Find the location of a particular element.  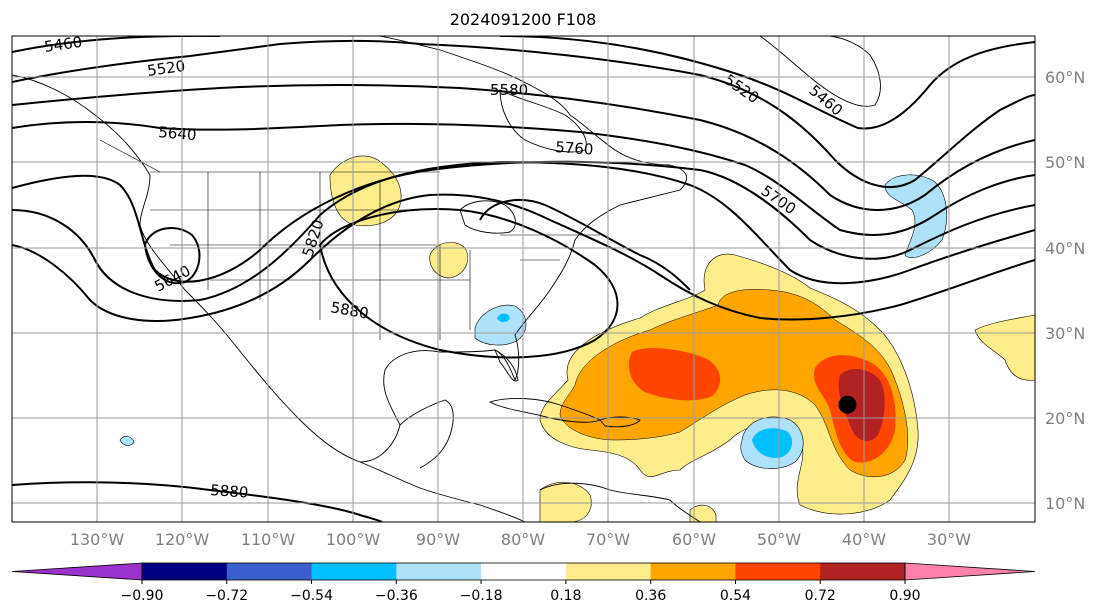

great-lakes is located at coordinates (487, 217).